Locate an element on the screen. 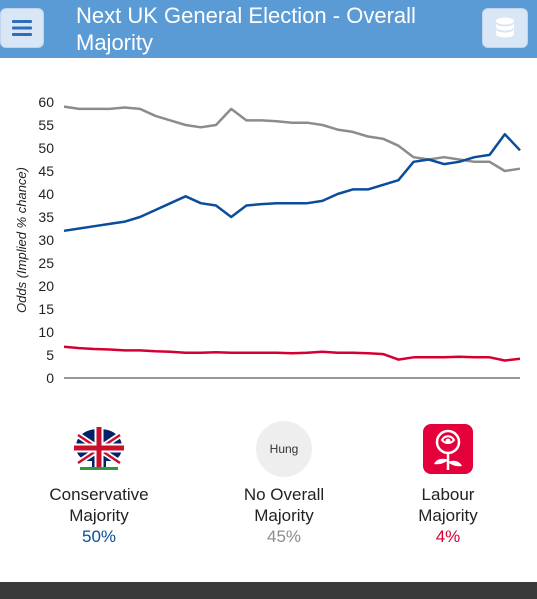 This screenshot has height=599, width=537. card-labour: Labour Majority 4% is located at coordinates (448, 483).